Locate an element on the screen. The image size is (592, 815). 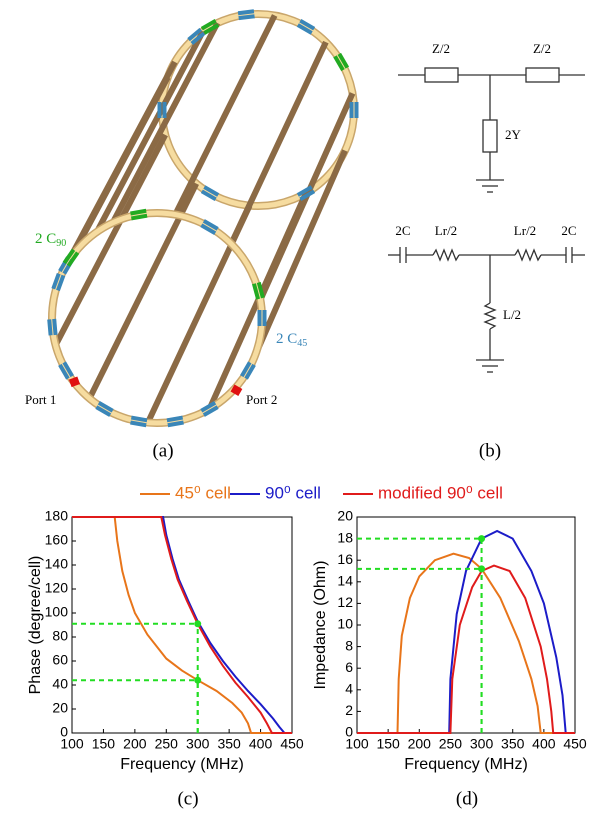
ring is located at coordinates (157, 318).